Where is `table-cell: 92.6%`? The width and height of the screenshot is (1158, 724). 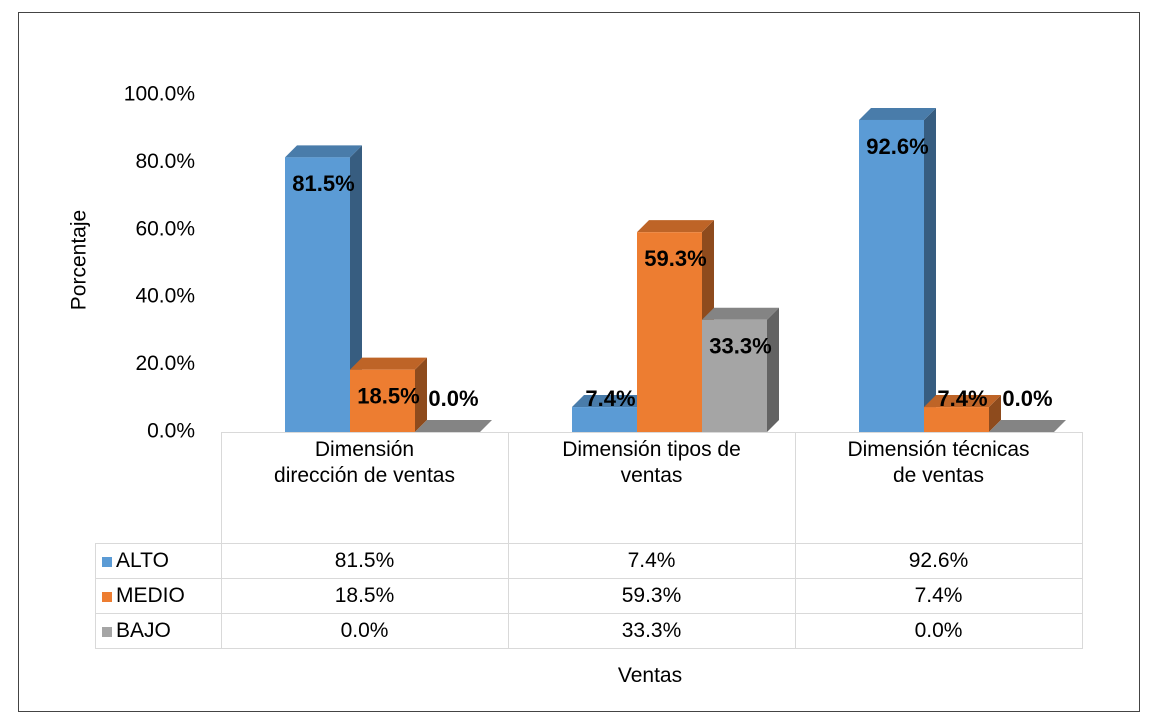
table-cell: 92.6% is located at coordinates (938, 561).